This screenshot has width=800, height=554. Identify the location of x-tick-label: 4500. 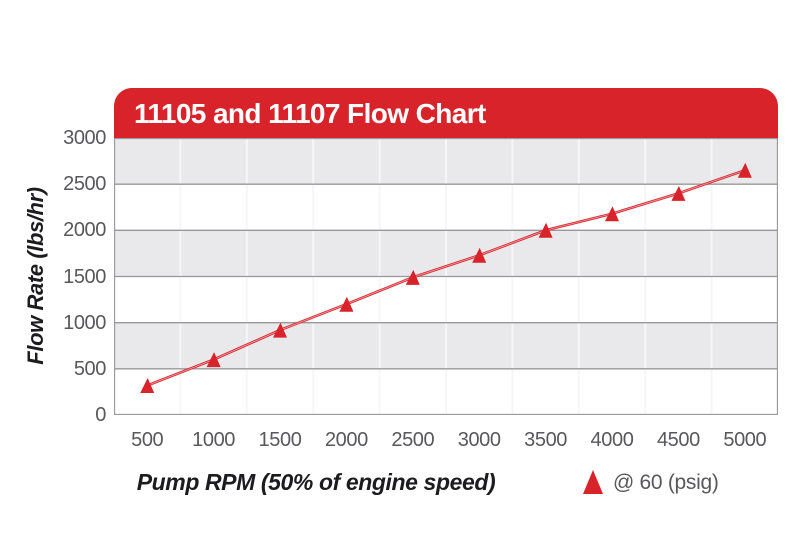
(678, 440).